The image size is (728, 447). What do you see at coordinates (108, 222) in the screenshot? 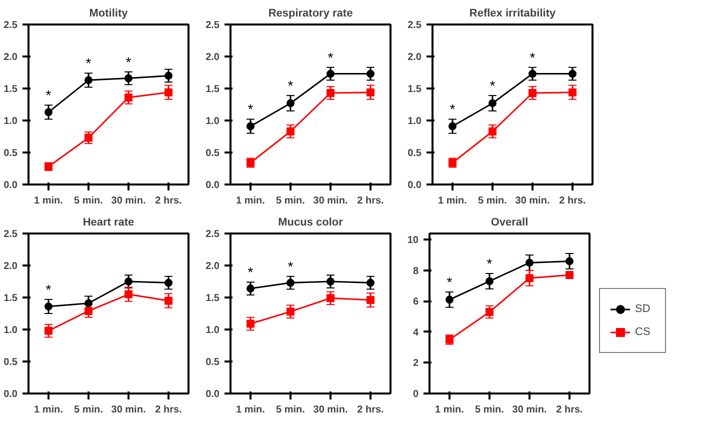
I see `chart-title: Heart rate` at bounding box center [108, 222].